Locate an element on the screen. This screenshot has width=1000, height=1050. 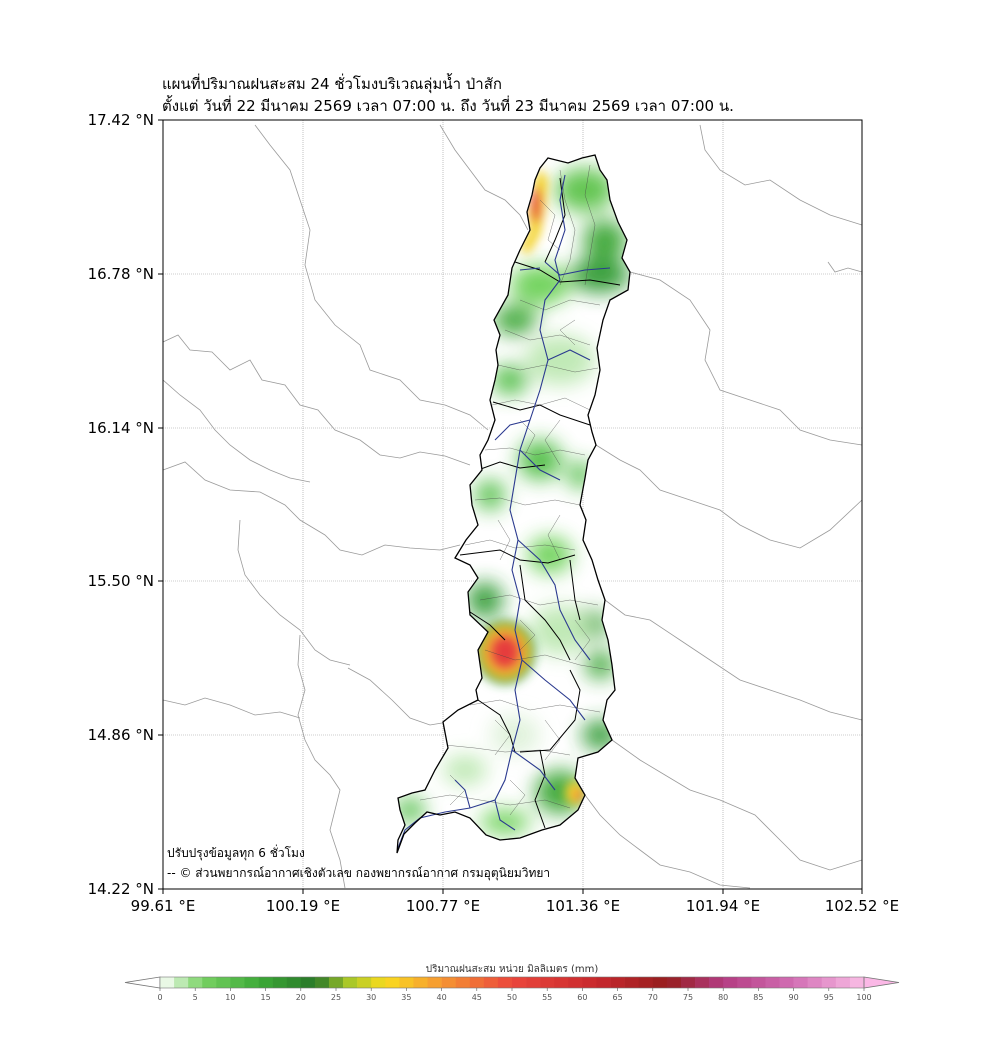
colorbar-tick-label: 50 is located at coordinates (512, 997).